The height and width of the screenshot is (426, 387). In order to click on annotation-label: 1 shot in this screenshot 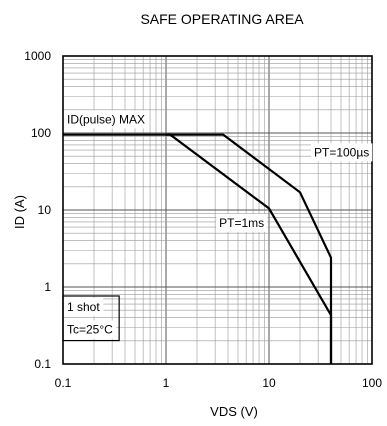, I will do `click(84, 306)`.